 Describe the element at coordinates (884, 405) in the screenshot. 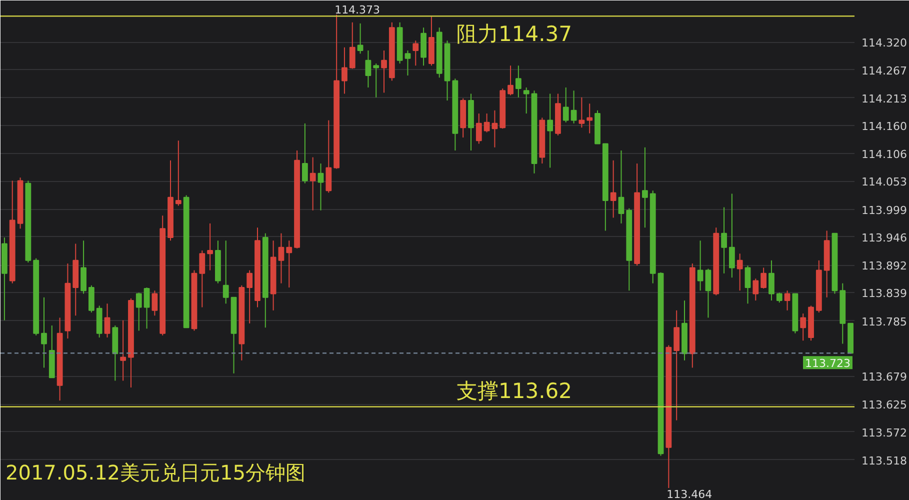

I see `y-tick-label: 113.625` at that location.